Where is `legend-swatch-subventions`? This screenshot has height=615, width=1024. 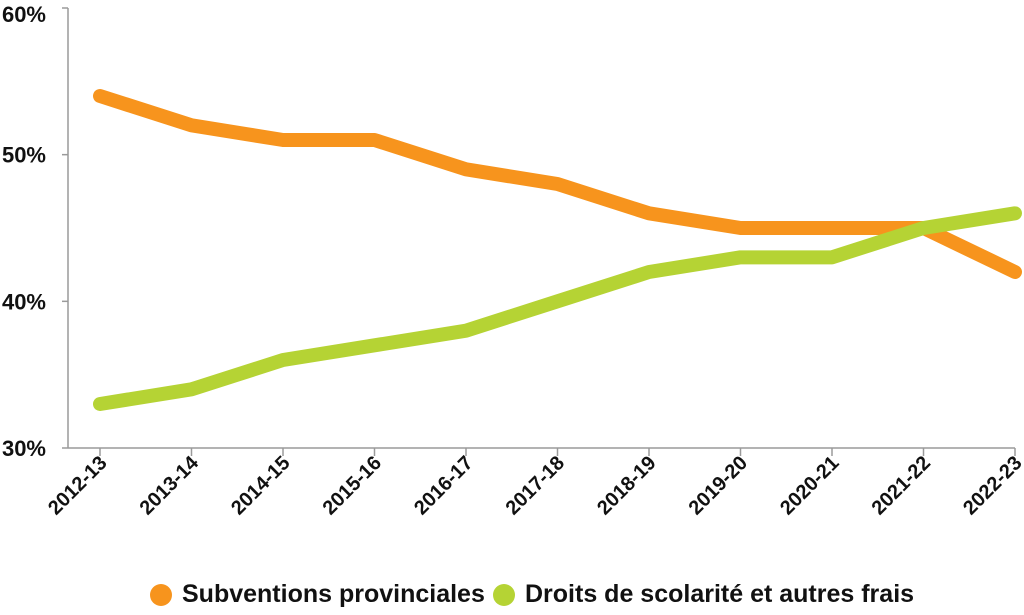
legend-swatch-subventions is located at coordinates (161, 594).